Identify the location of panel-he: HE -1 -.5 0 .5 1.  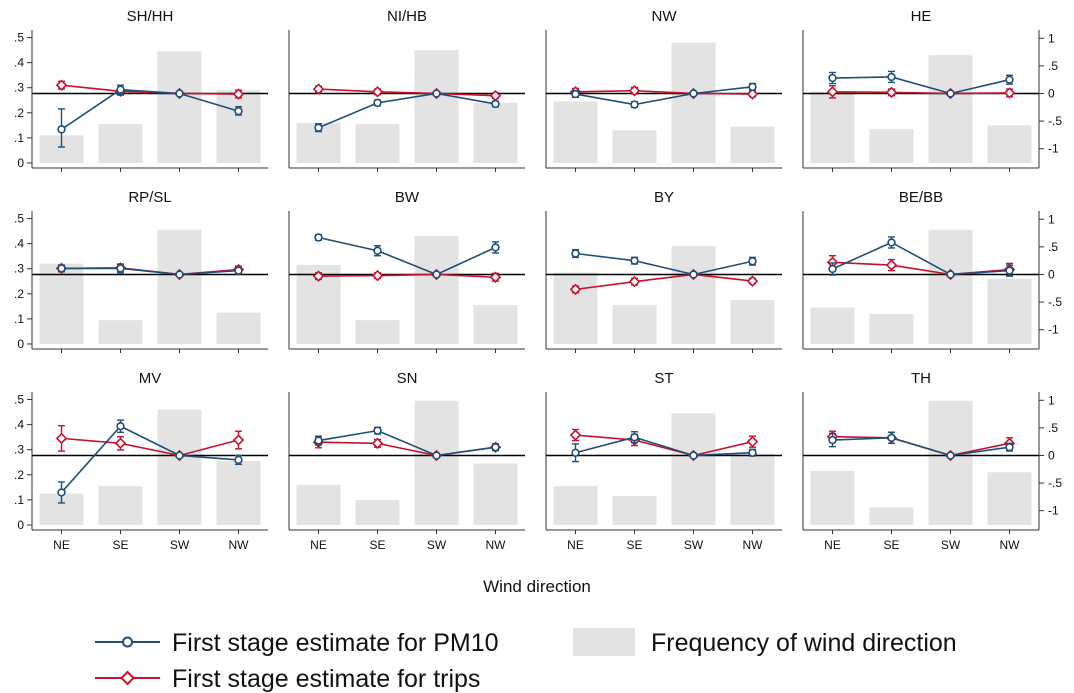
(932, 90).